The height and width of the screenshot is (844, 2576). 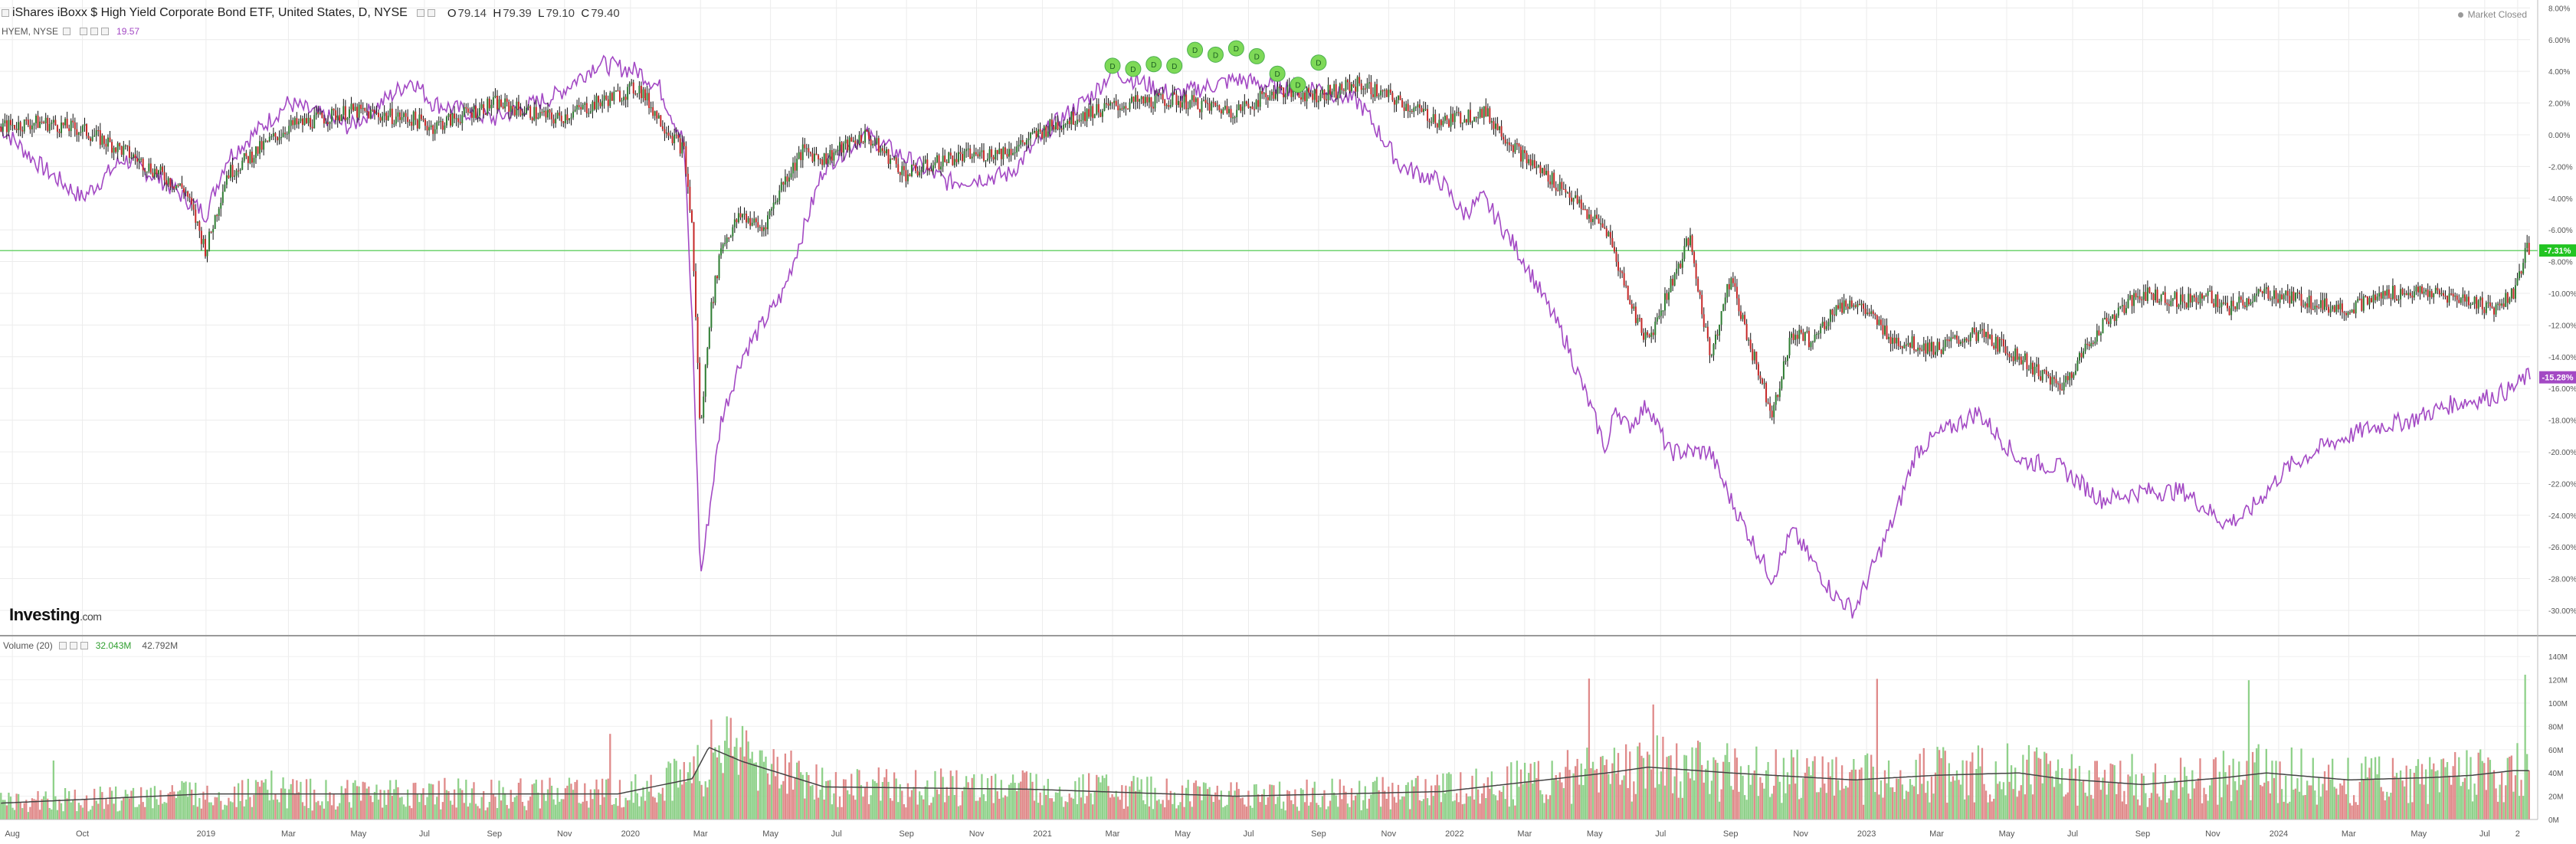 What do you see at coordinates (420, 13) in the screenshot?
I see `settings-icon` at bounding box center [420, 13].